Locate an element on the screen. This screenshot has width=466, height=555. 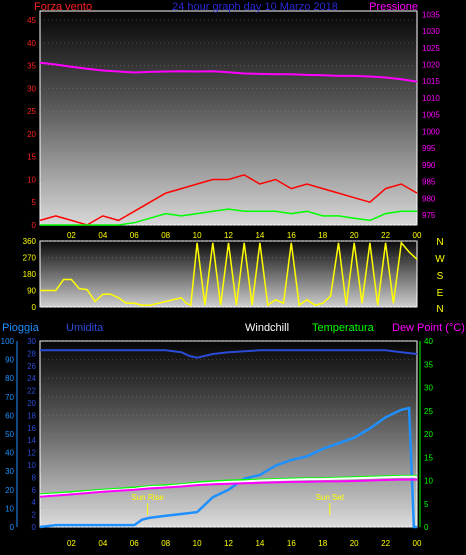
wind-tick-label: 30 is located at coordinates (31, 88).